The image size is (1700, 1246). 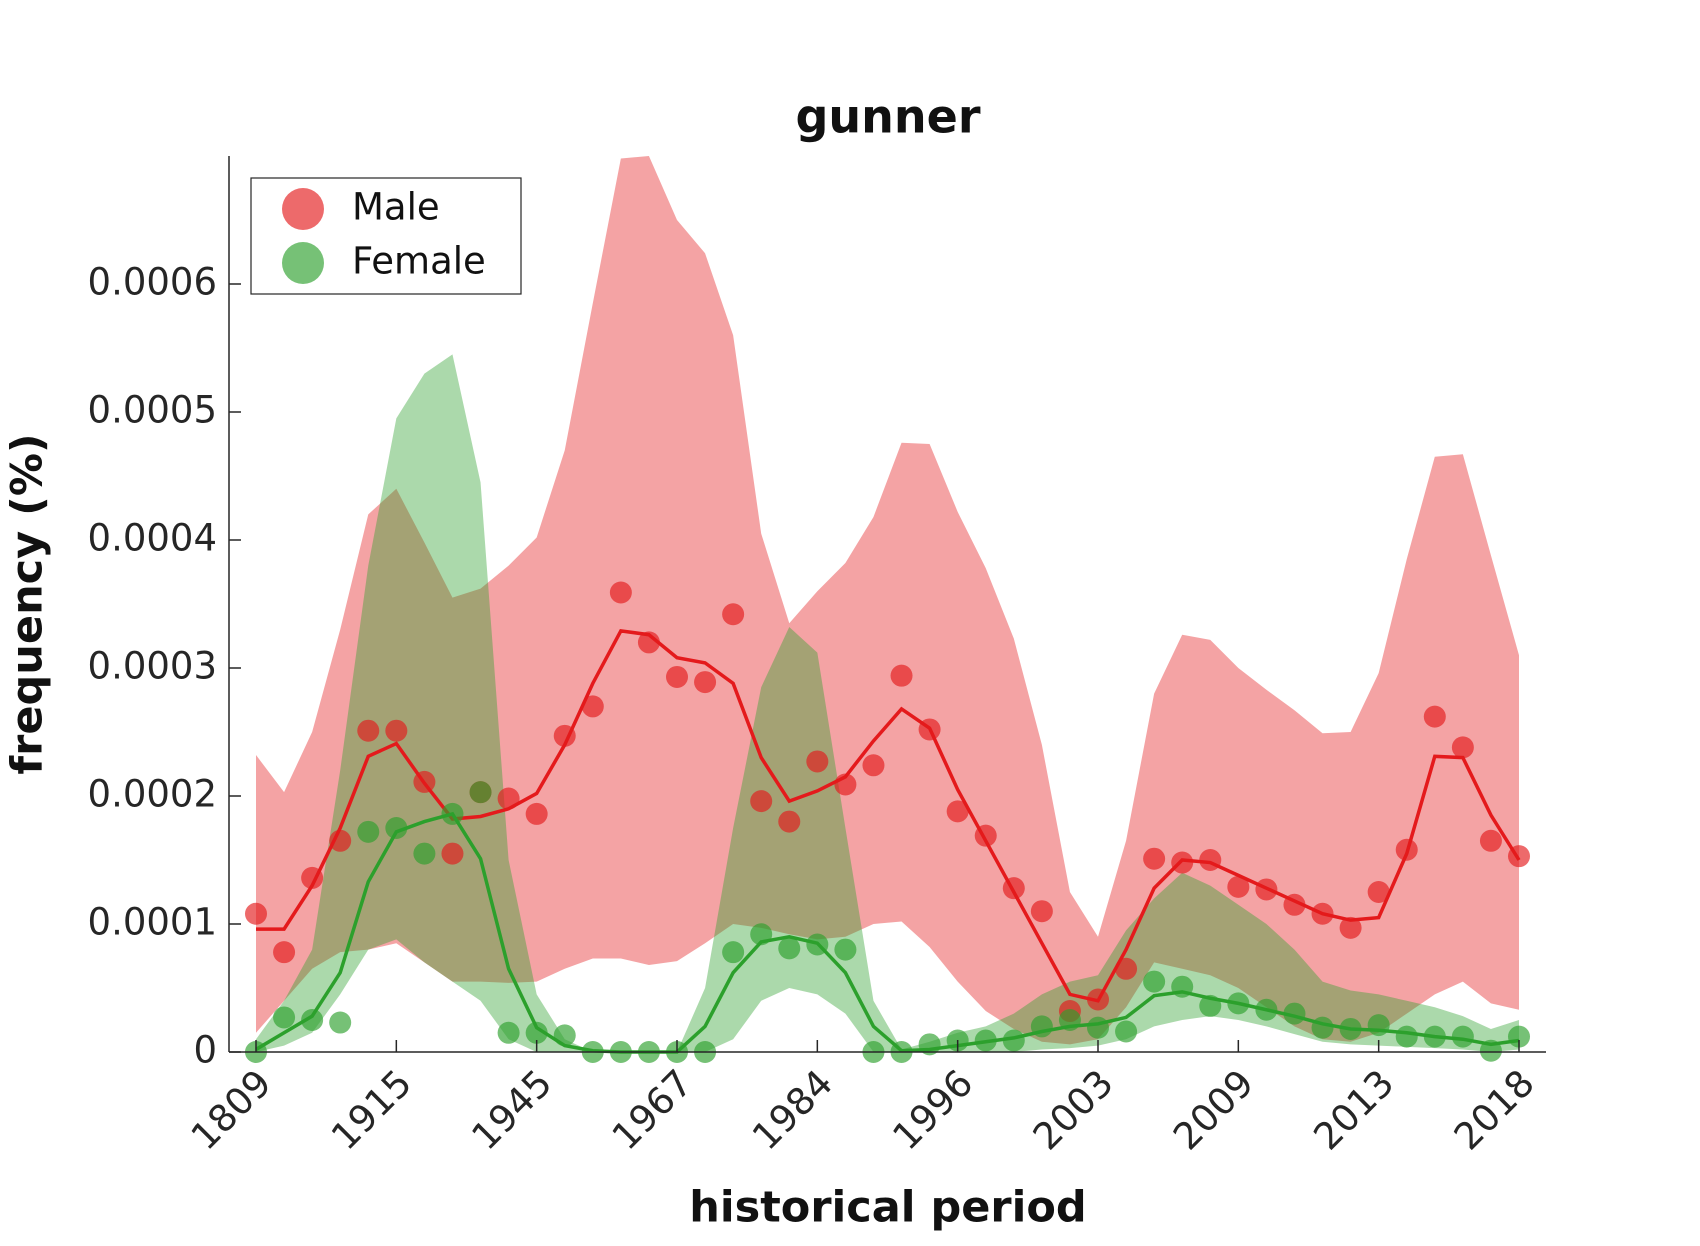 I want to click on x-axis-label: historical period, so click(x=887, y=1208).